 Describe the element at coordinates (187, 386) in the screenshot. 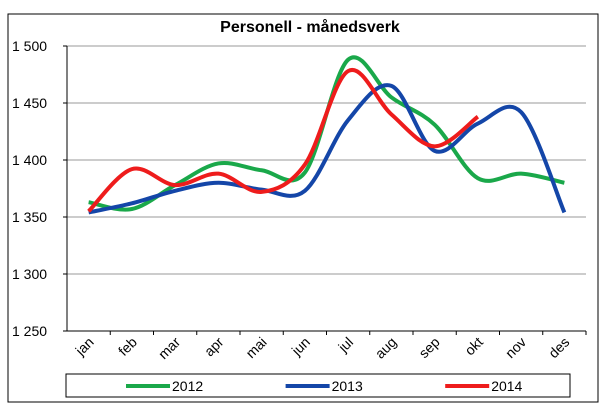

I see `legend-label: 2012` at that location.